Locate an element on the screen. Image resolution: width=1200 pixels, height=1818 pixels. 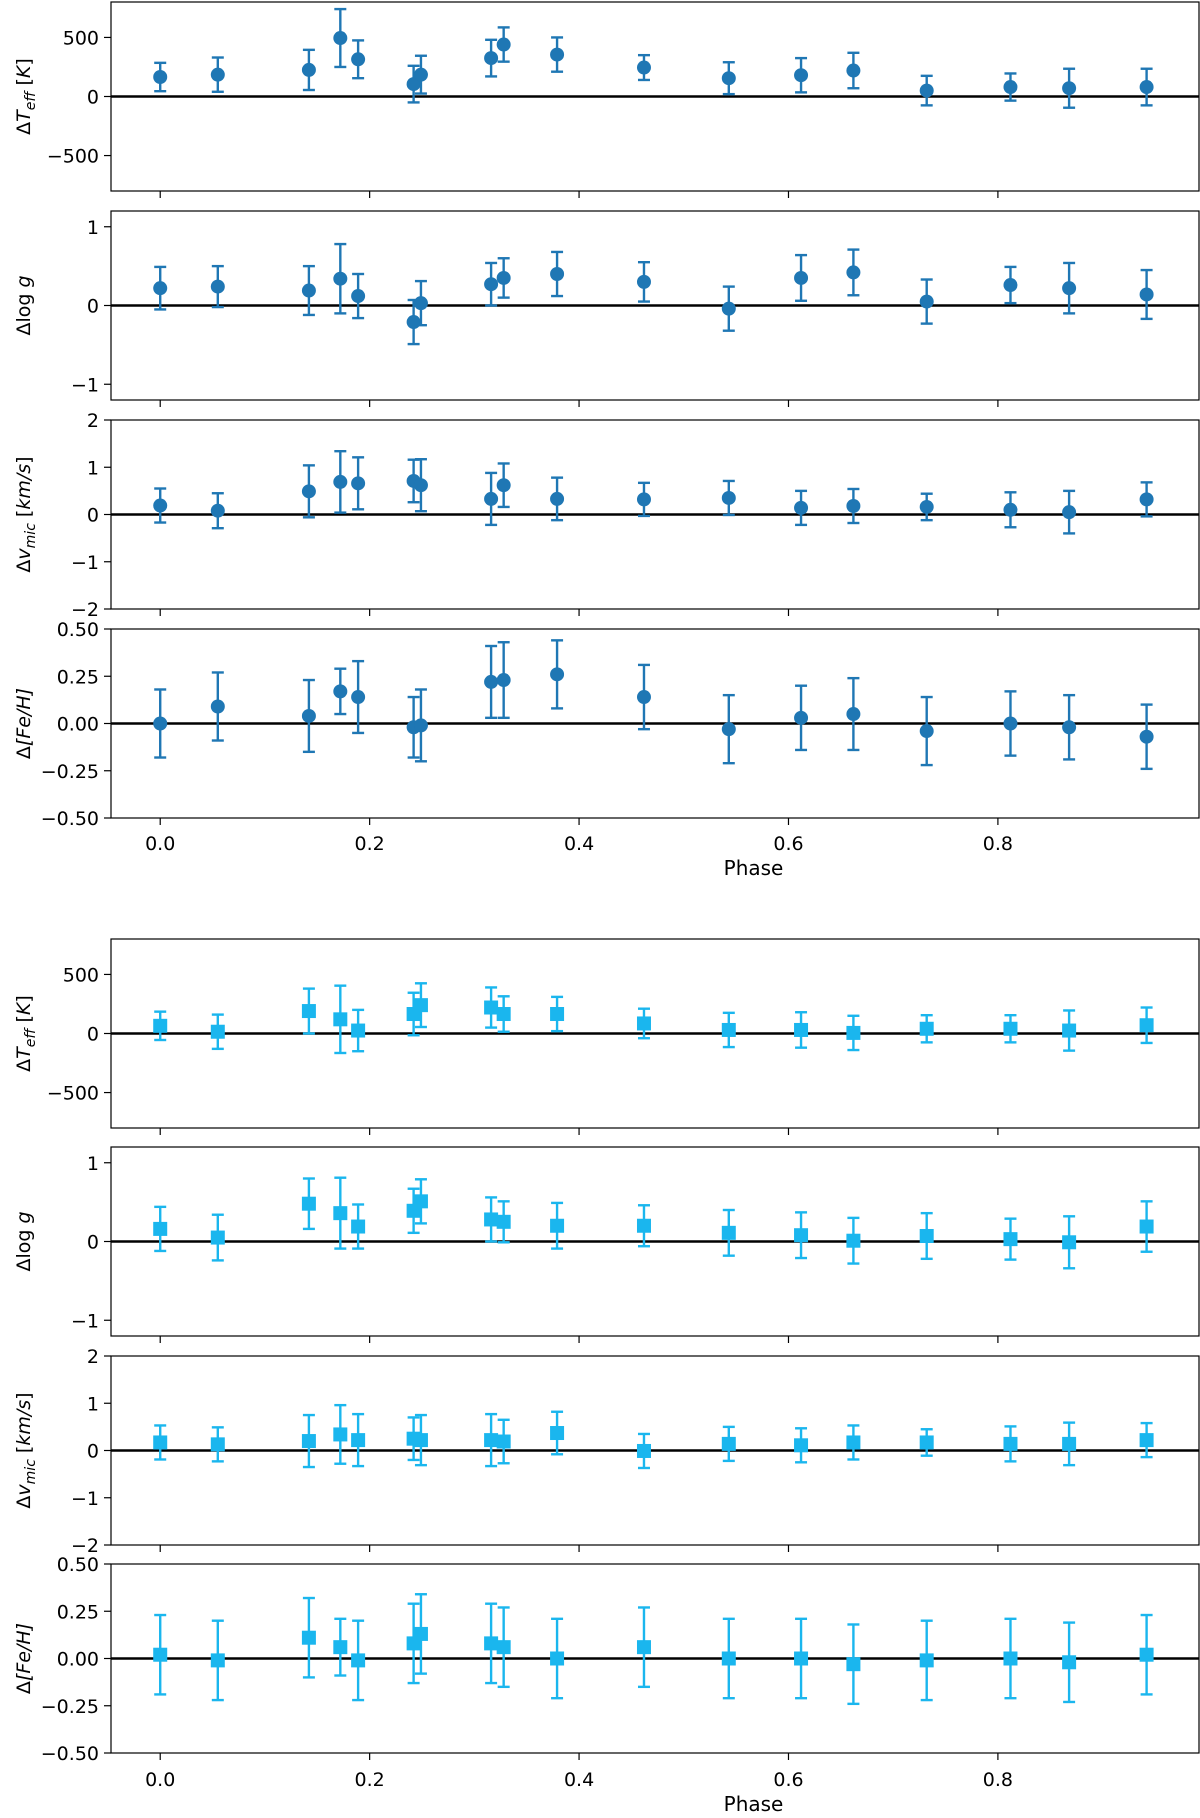
y-tick-label: −0.25 is located at coordinates (70, 1707).